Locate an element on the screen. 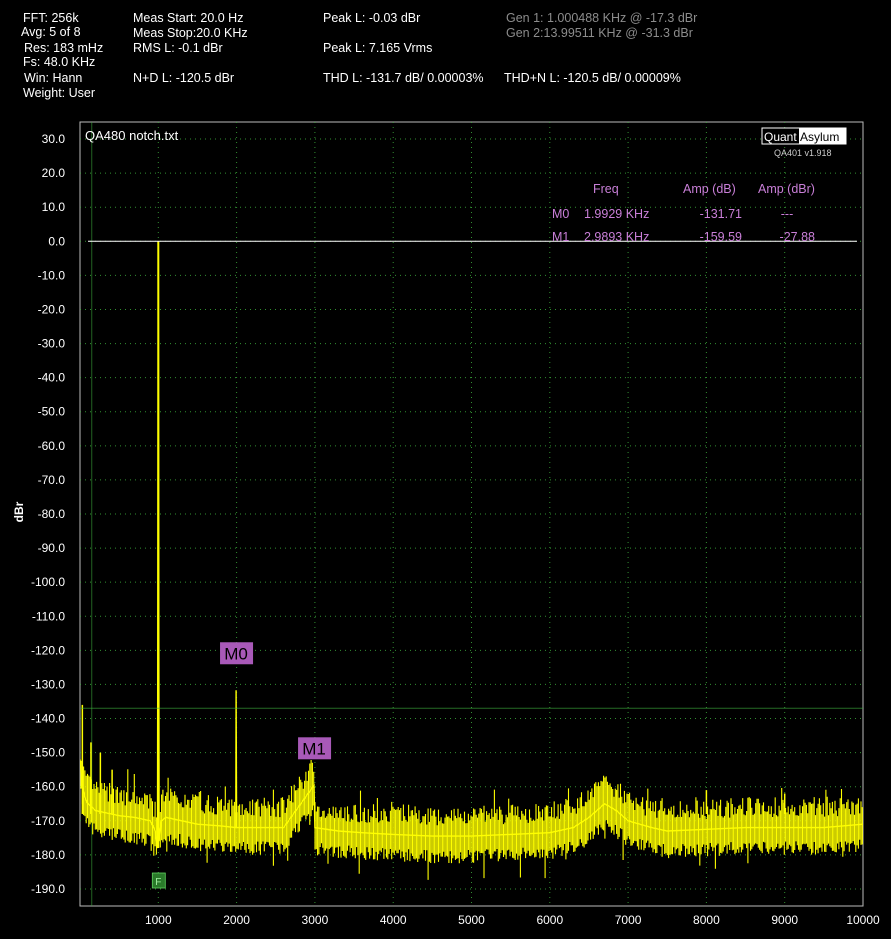  marker-m1: M1 is located at coordinates (315, 748).